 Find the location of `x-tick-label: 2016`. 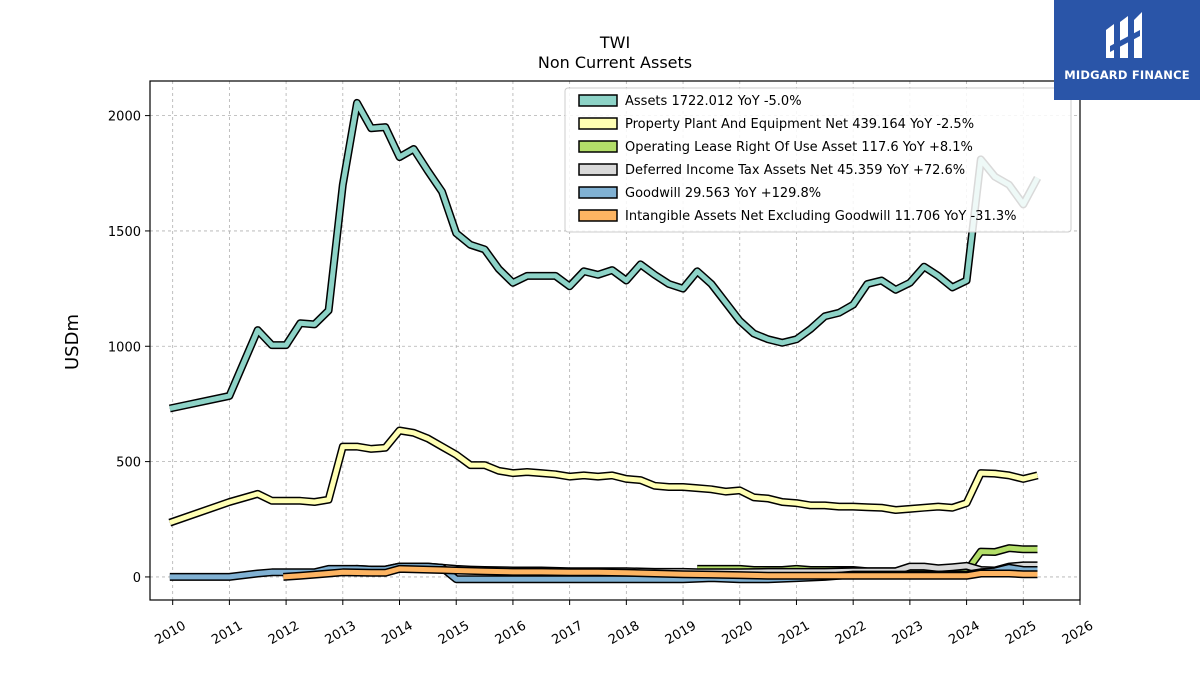

x-tick-label: 2016 is located at coordinates (511, 633).